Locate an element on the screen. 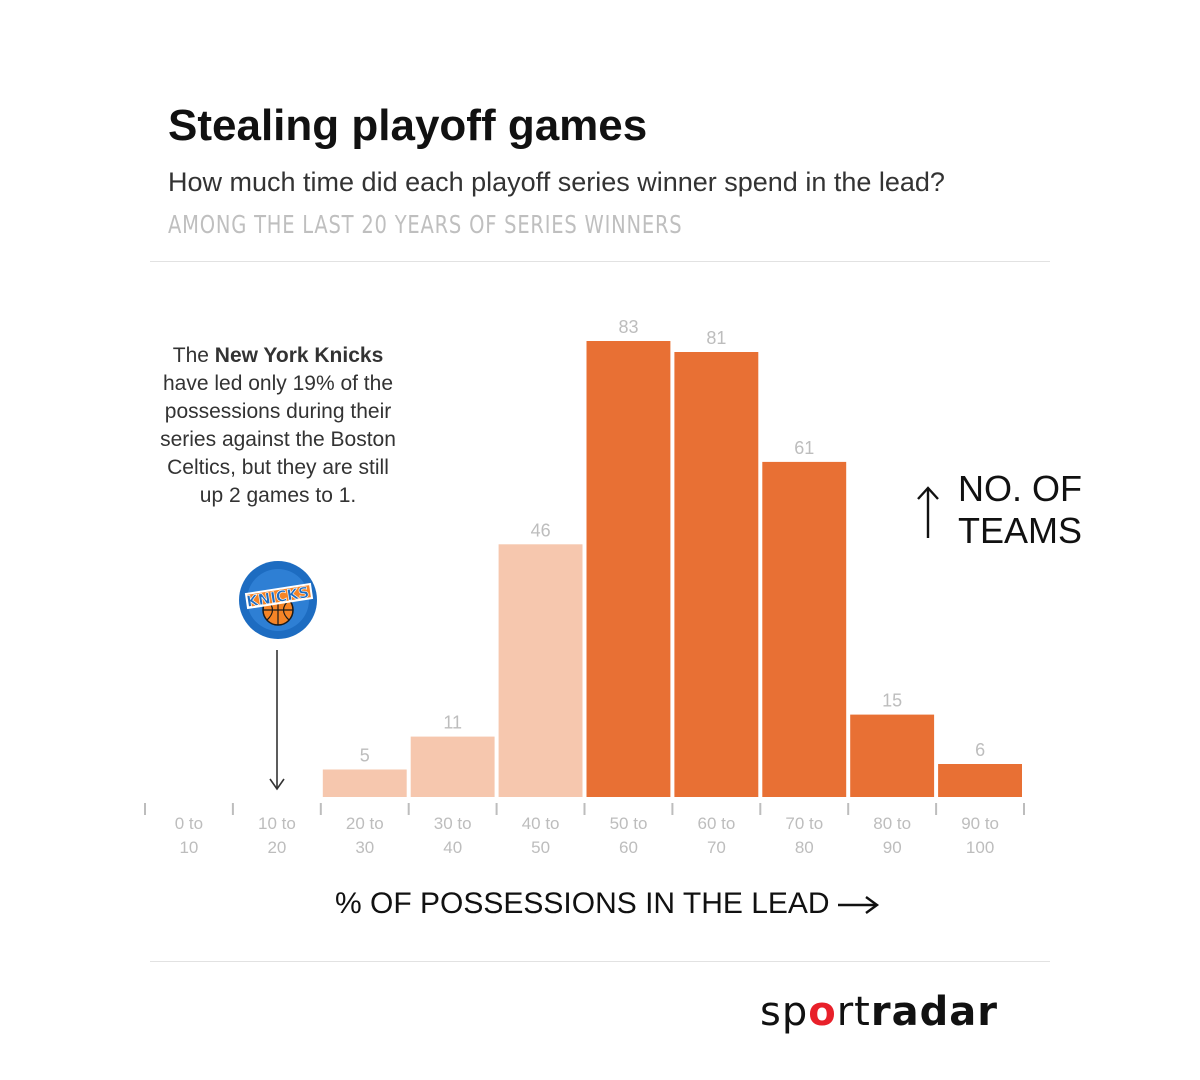 The width and height of the screenshot is (1200, 1080). tick-label: 20 is located at coordinates (276, 847).